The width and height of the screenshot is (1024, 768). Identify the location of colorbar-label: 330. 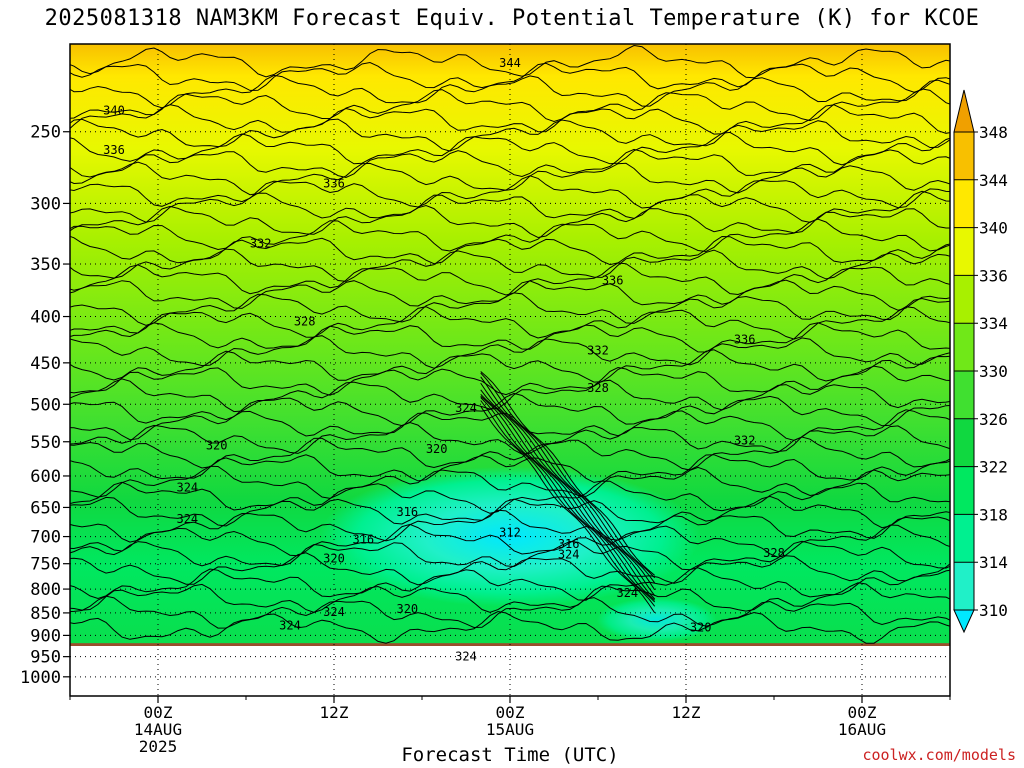
(993, 371).